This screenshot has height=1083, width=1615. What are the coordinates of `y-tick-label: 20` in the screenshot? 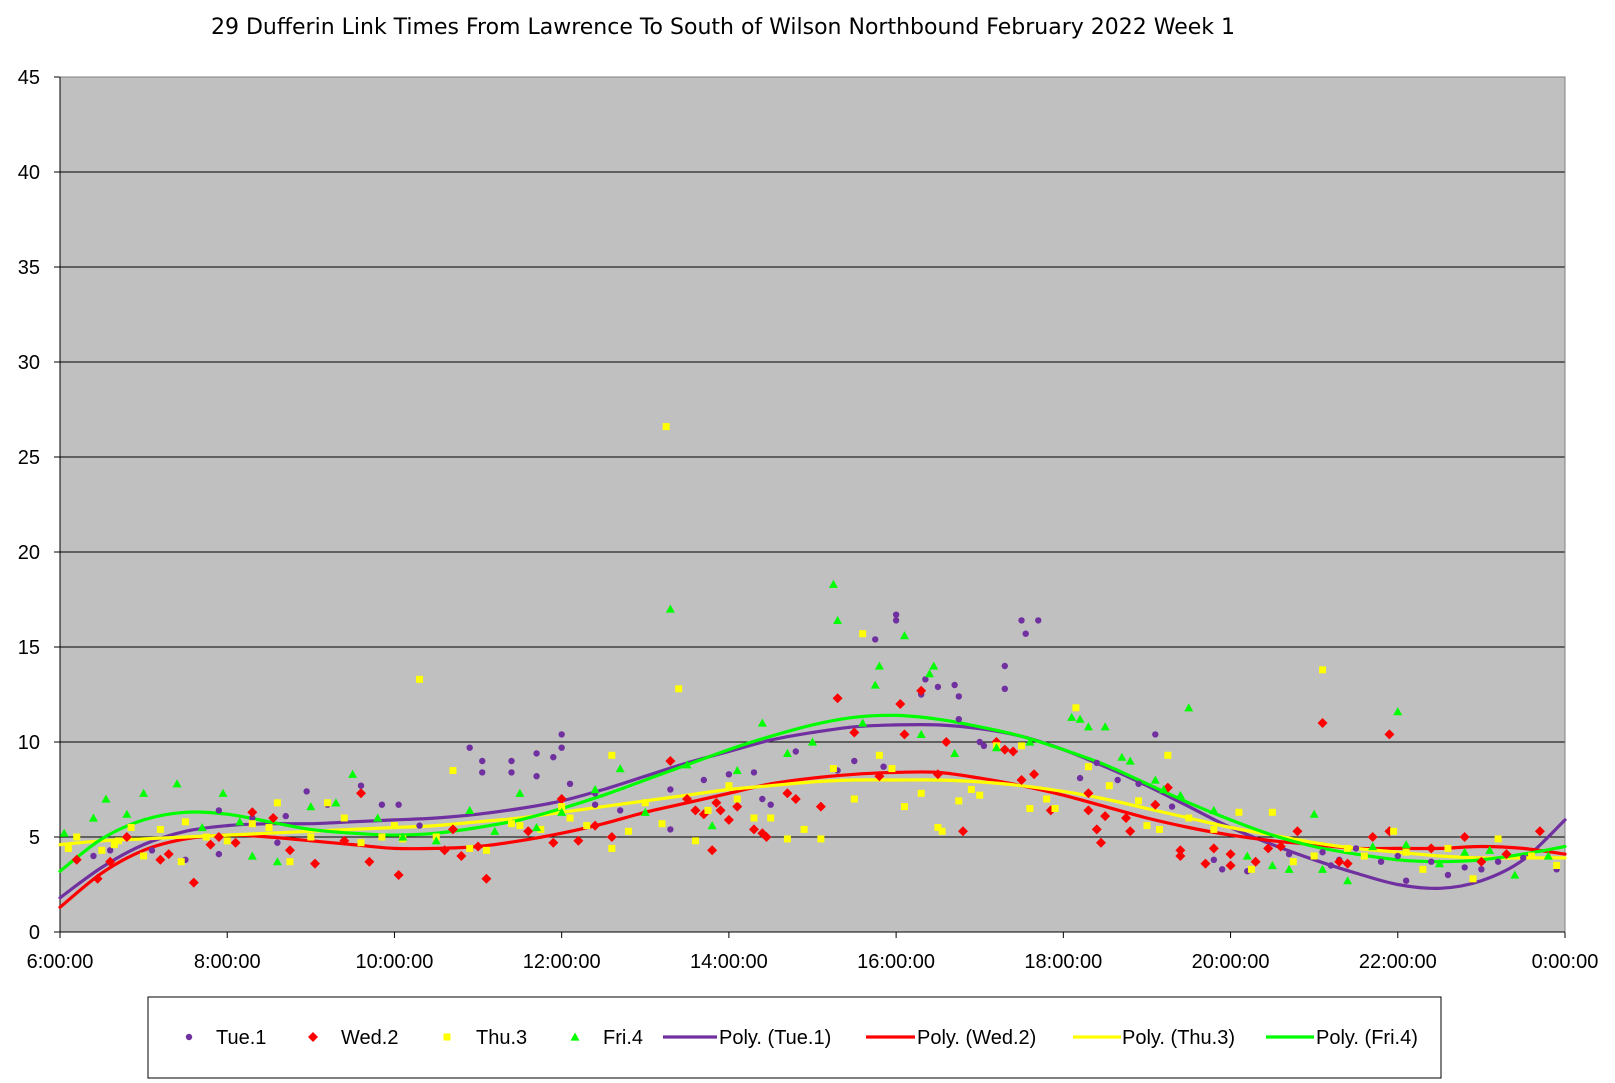 It's located at (29, 553).